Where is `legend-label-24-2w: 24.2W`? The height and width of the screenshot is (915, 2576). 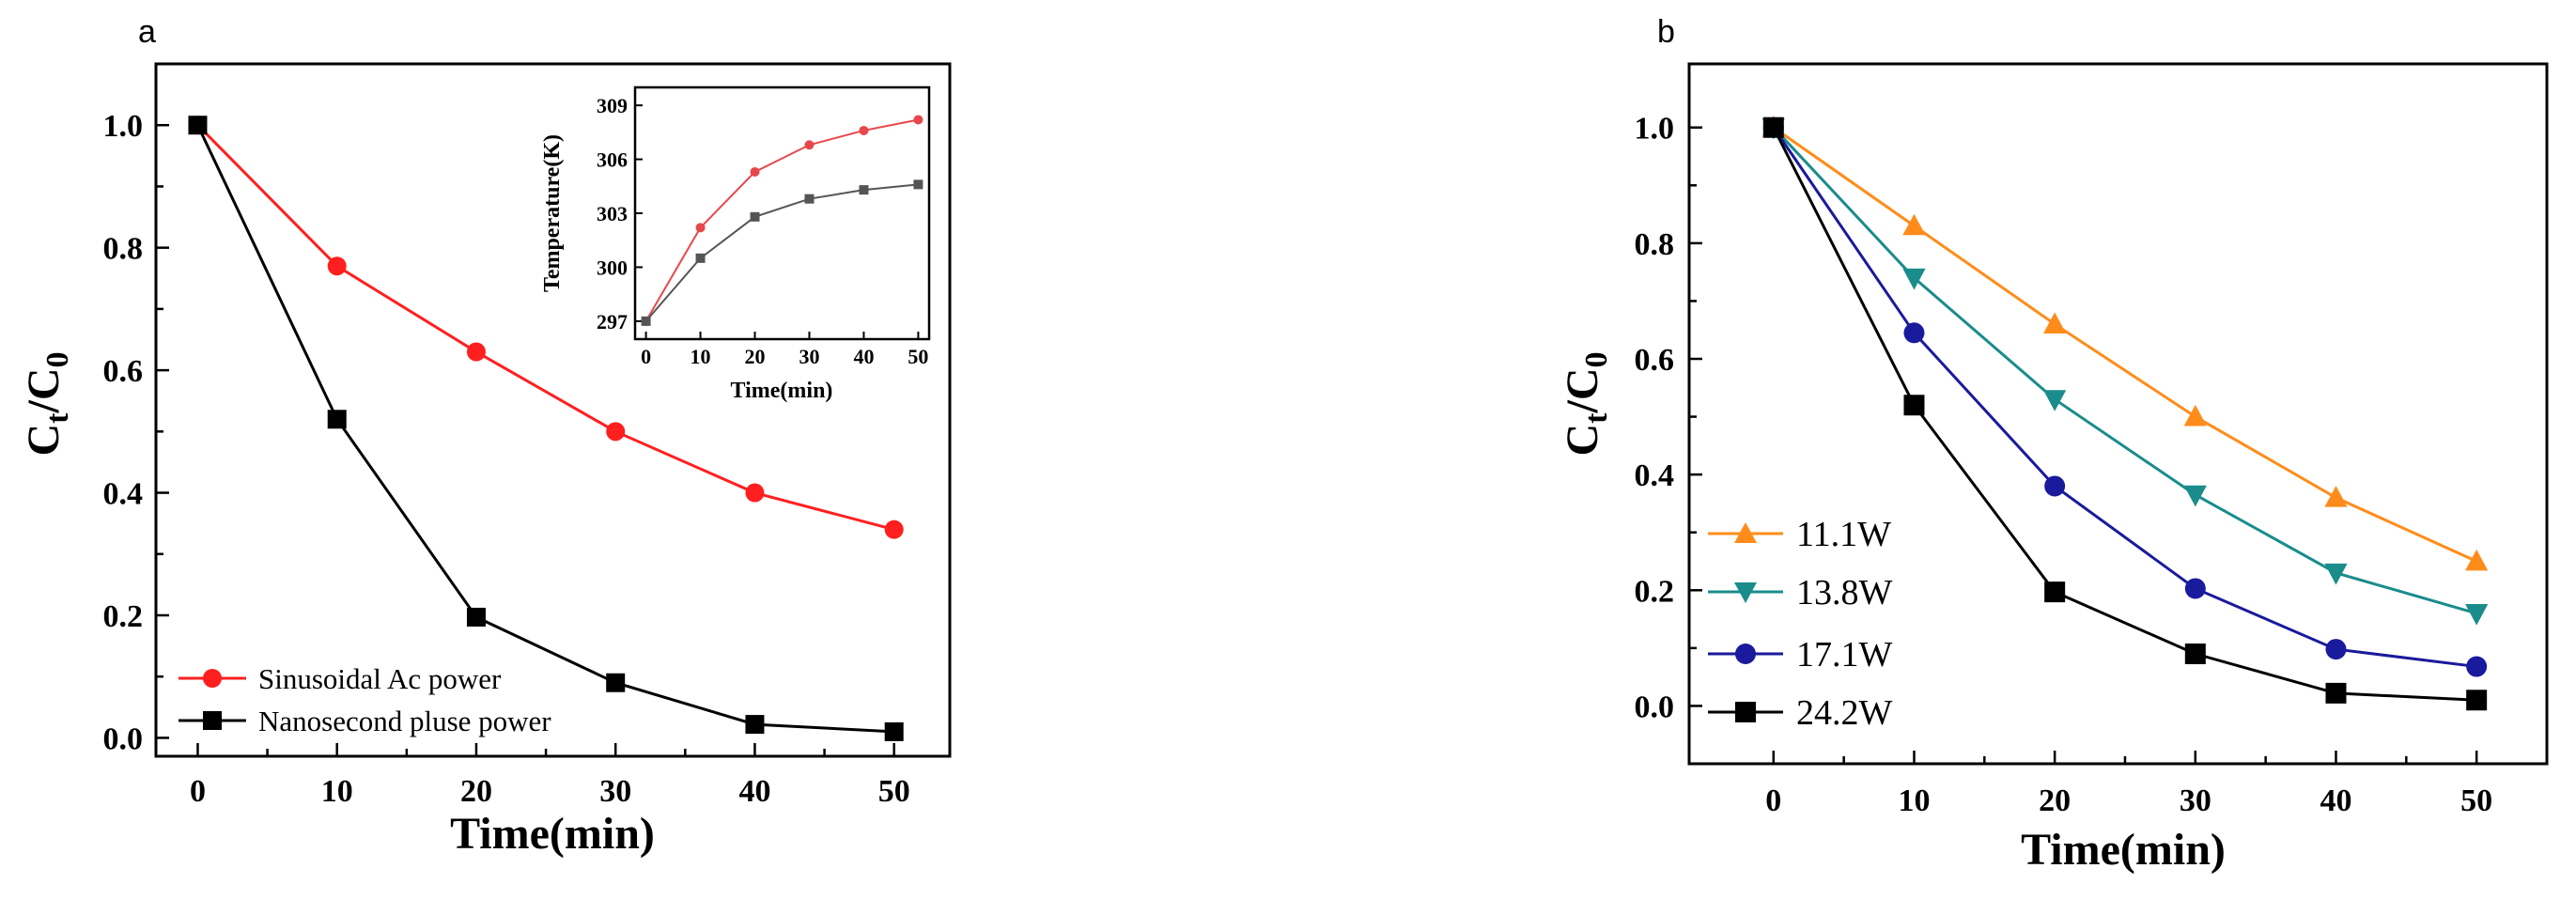
legend-label-24-2w: 24.2W is located at coordinates (1845, 713).